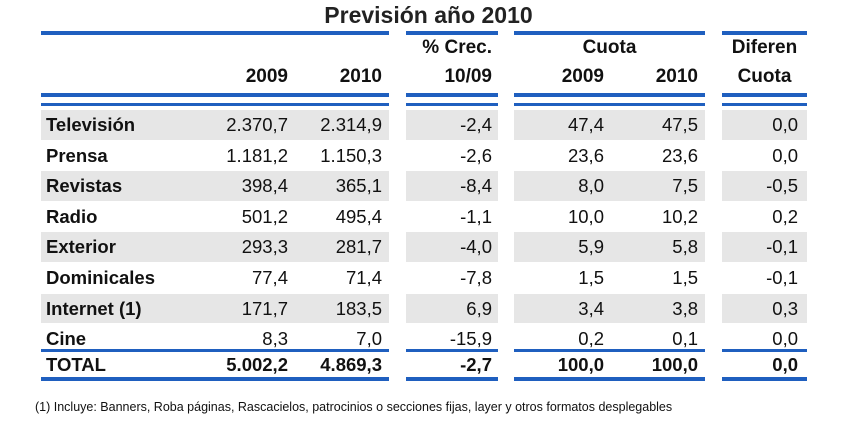  What do you see at coordinates (764, 379) in the screenshot?
I see `bottom-rule-dif` at bounding box center [764, 379].